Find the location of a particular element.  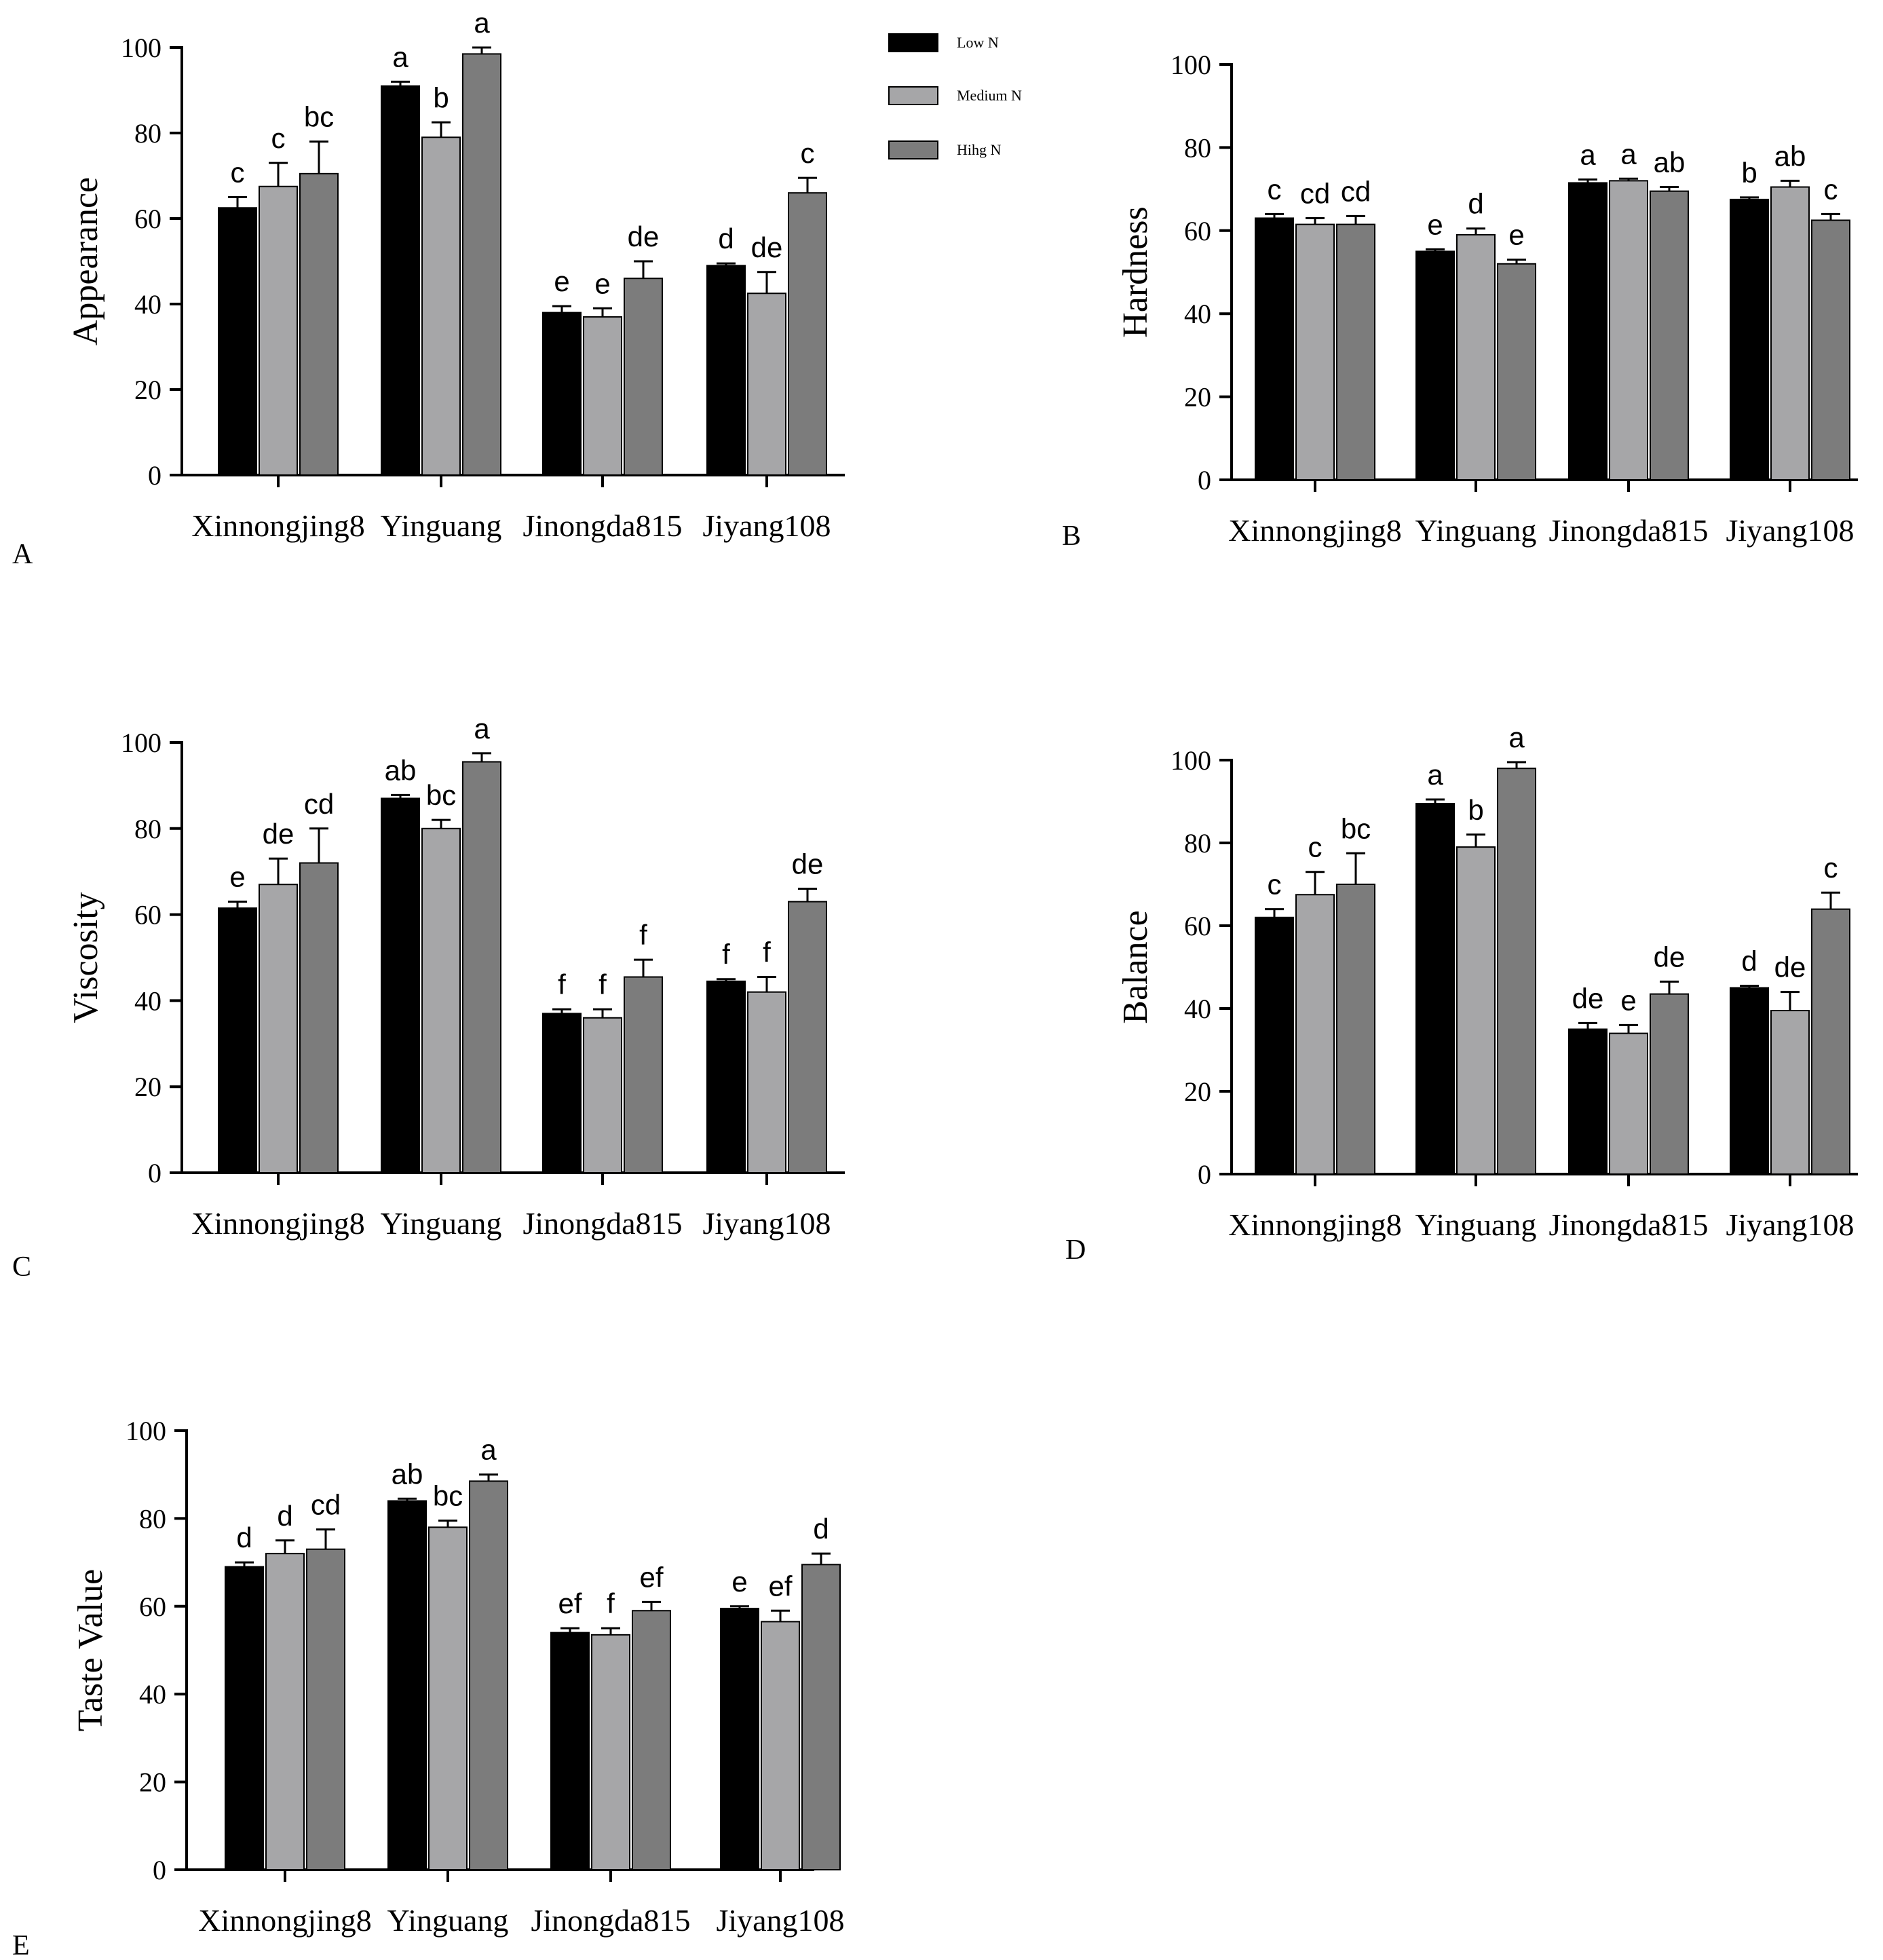

legend-swatch-low is located at coordinates (913, 42).